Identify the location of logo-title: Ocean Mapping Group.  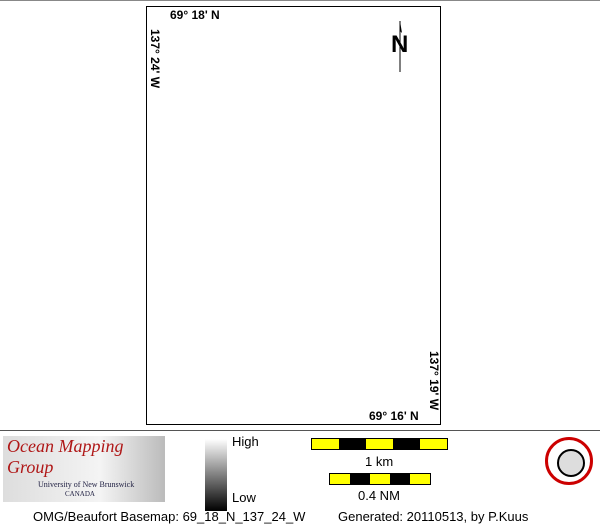
(65, 456).